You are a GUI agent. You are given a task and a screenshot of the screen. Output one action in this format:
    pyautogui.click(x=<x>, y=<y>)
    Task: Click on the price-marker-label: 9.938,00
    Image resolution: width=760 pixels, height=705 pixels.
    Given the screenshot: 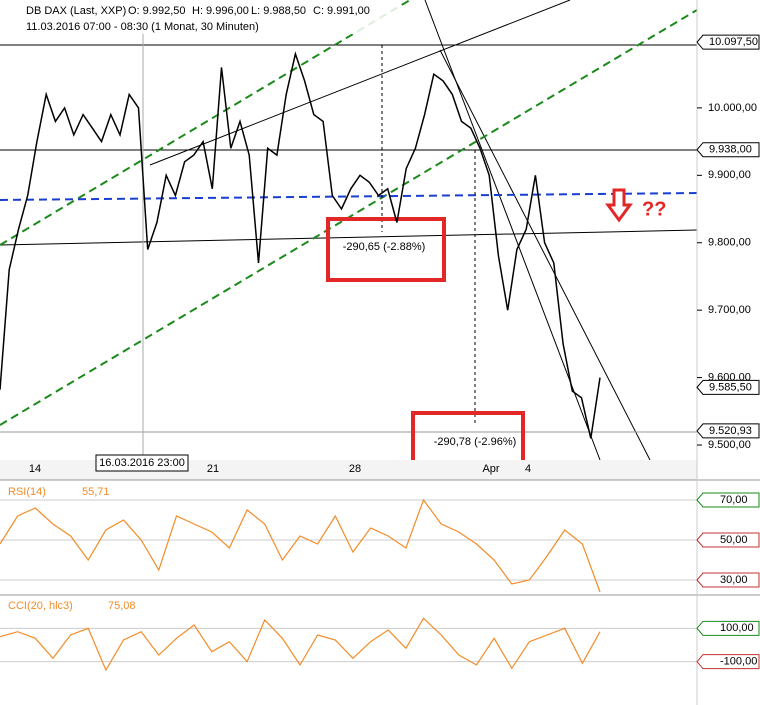 What is the action you would take?
    pyautogui.click(x=730, y=150)
    